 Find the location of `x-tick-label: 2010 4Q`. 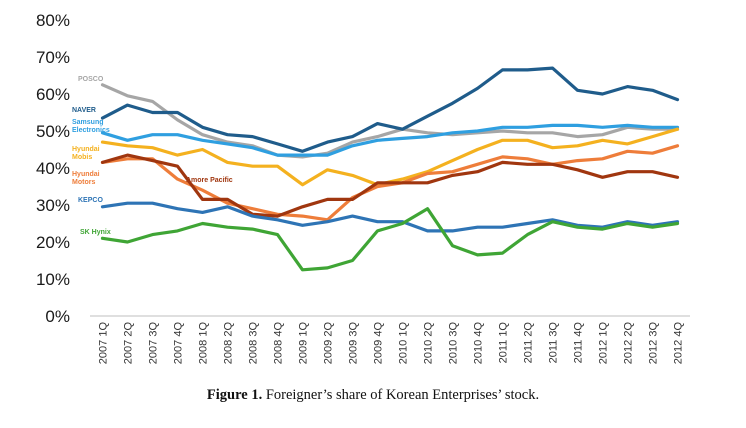

x-tick-label: 2010 4Q is located at coordinates (479, 343).